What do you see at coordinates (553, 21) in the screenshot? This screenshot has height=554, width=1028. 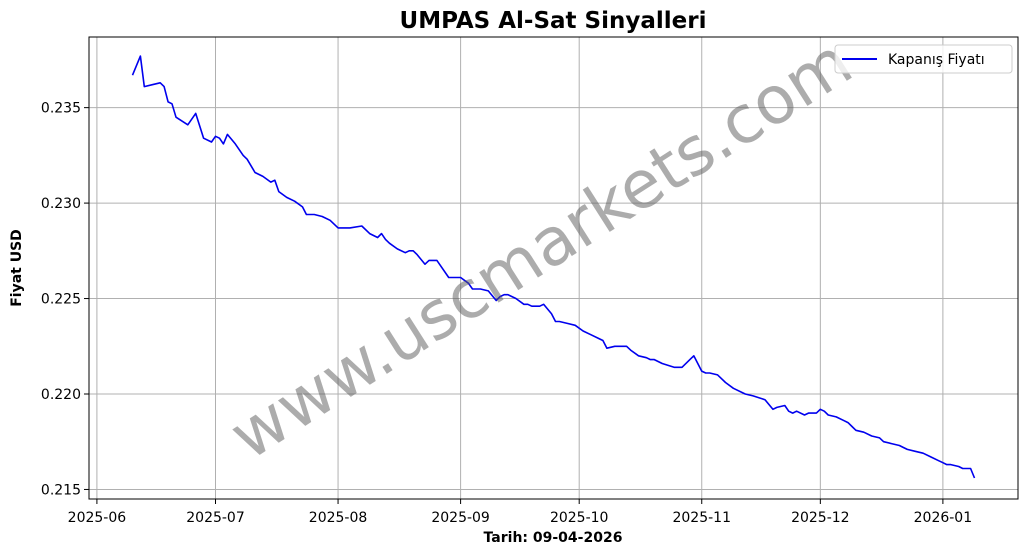 I see `chart-title: UMPAS Al-Sat Sinyalleri` at bounding box center [553, 21].